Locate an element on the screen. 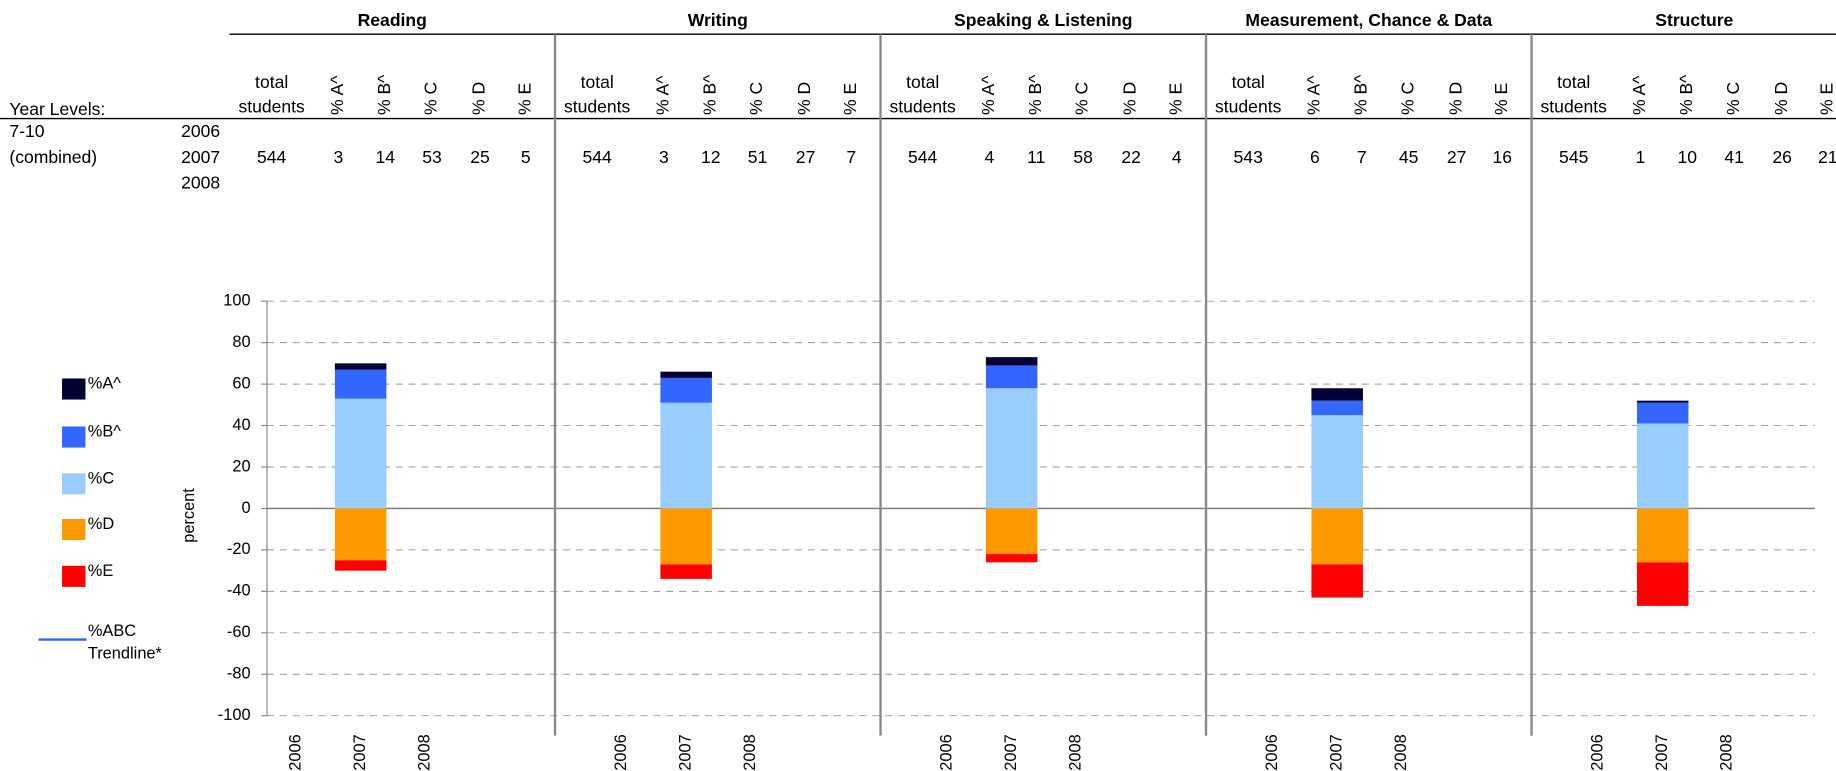  legend-entry: %ABC Trendline* is located at coordinates (124, 641).